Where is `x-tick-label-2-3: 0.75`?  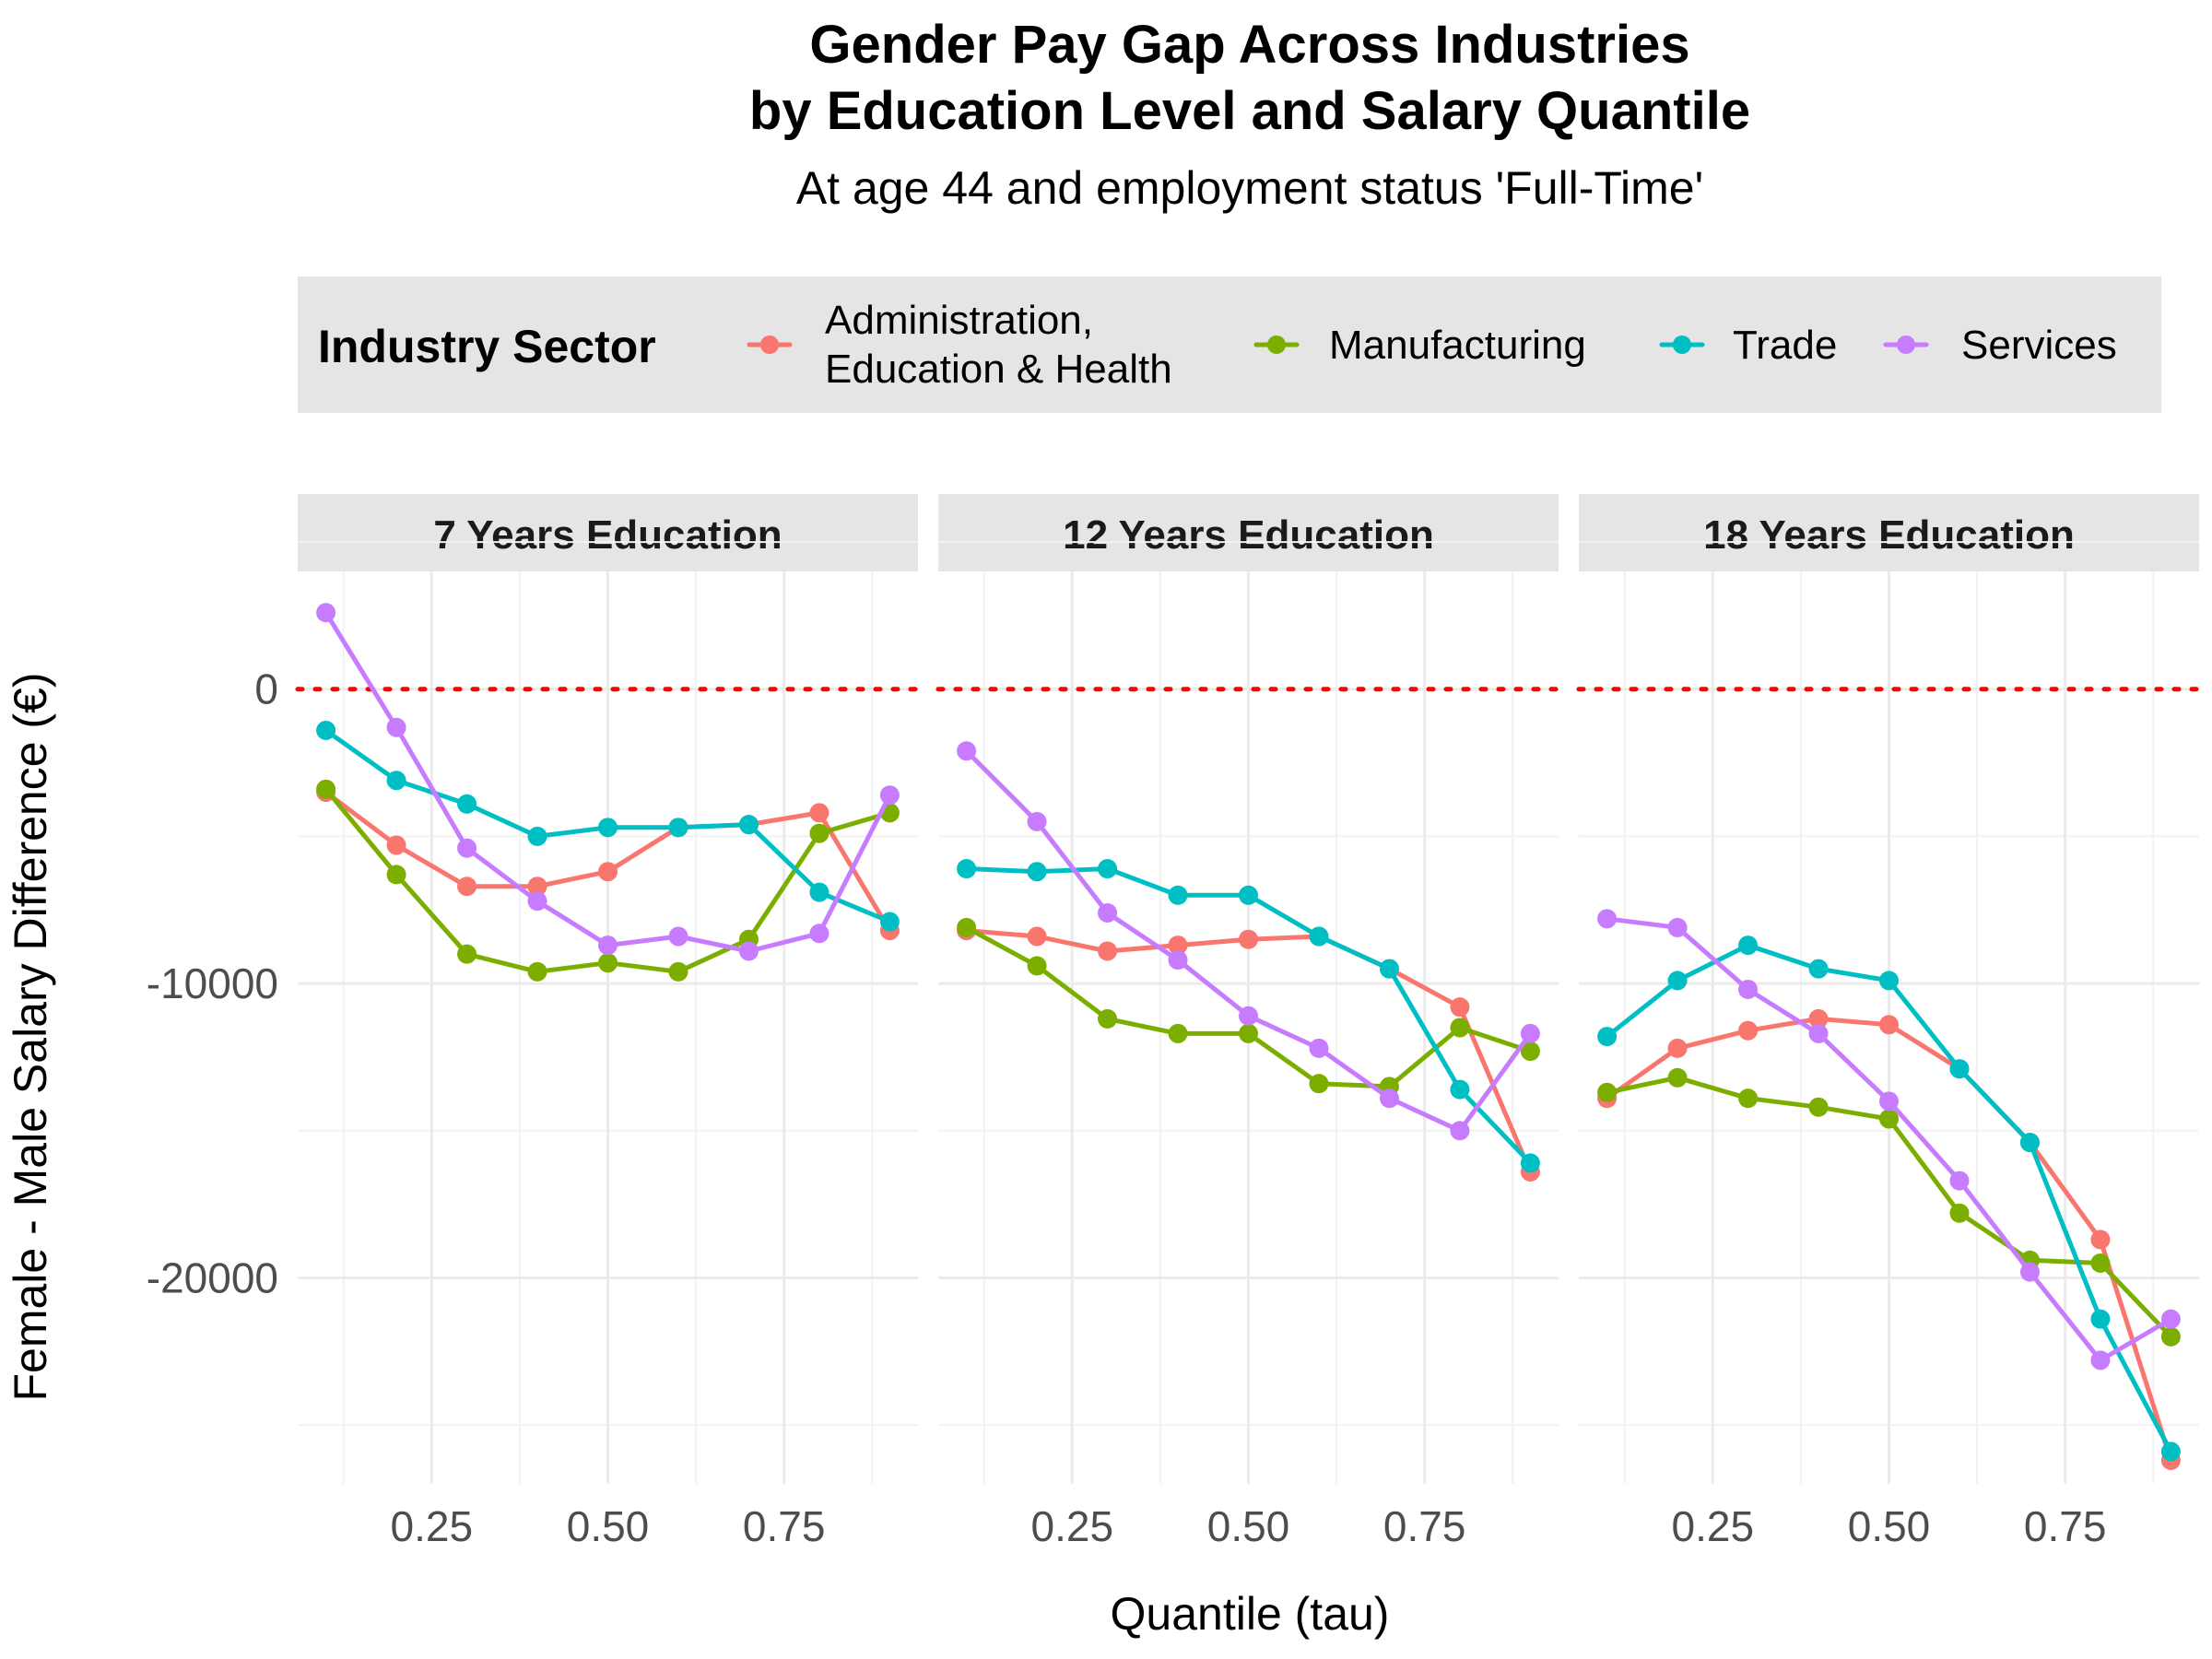 x-tick-label-2-3: 0.75 is located at coordinates (1424, 1526).